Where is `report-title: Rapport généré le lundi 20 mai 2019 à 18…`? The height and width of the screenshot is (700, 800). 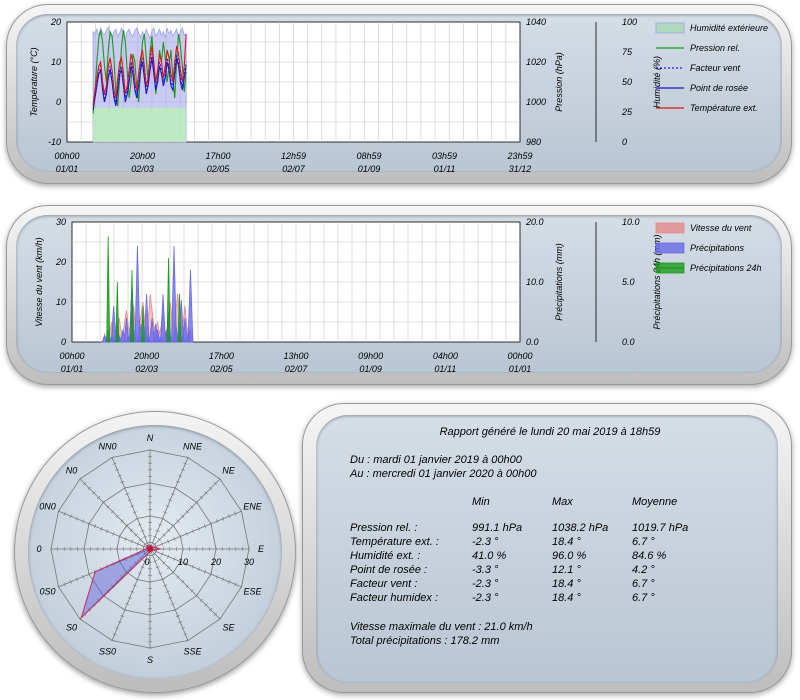
report-title: Rapport généré le lundi 20 mai 2019 à 18… is located at coordinates (550, 432).